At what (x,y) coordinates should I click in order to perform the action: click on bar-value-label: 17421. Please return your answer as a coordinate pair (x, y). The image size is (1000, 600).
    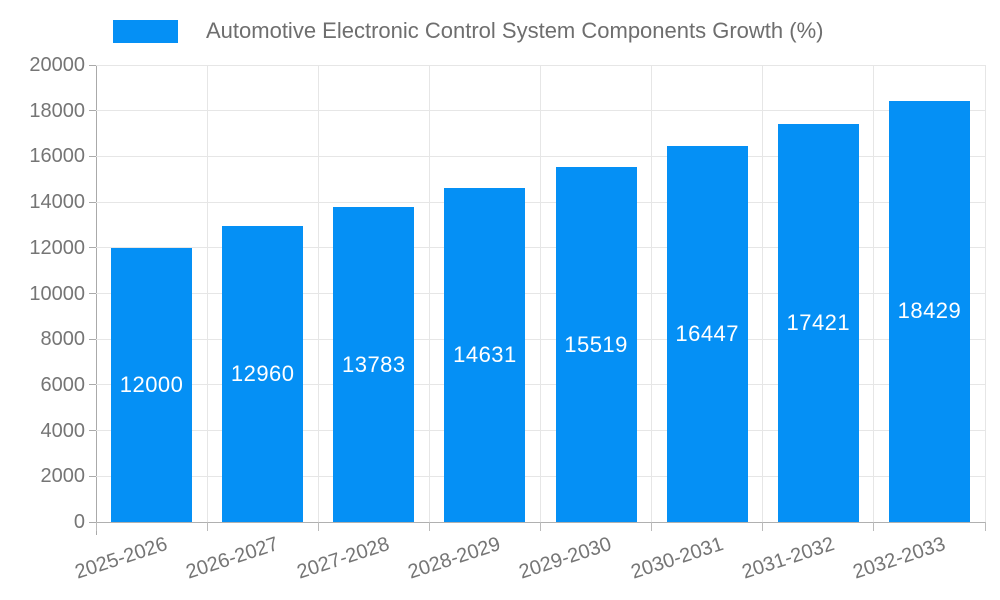
    Looking at the image, I should click on (818, 322).